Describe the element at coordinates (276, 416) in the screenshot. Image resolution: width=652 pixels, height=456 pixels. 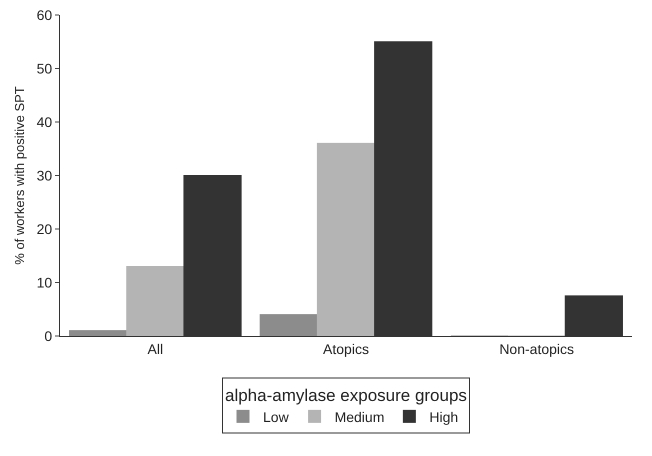
I see `legend-label: Low` at that location.